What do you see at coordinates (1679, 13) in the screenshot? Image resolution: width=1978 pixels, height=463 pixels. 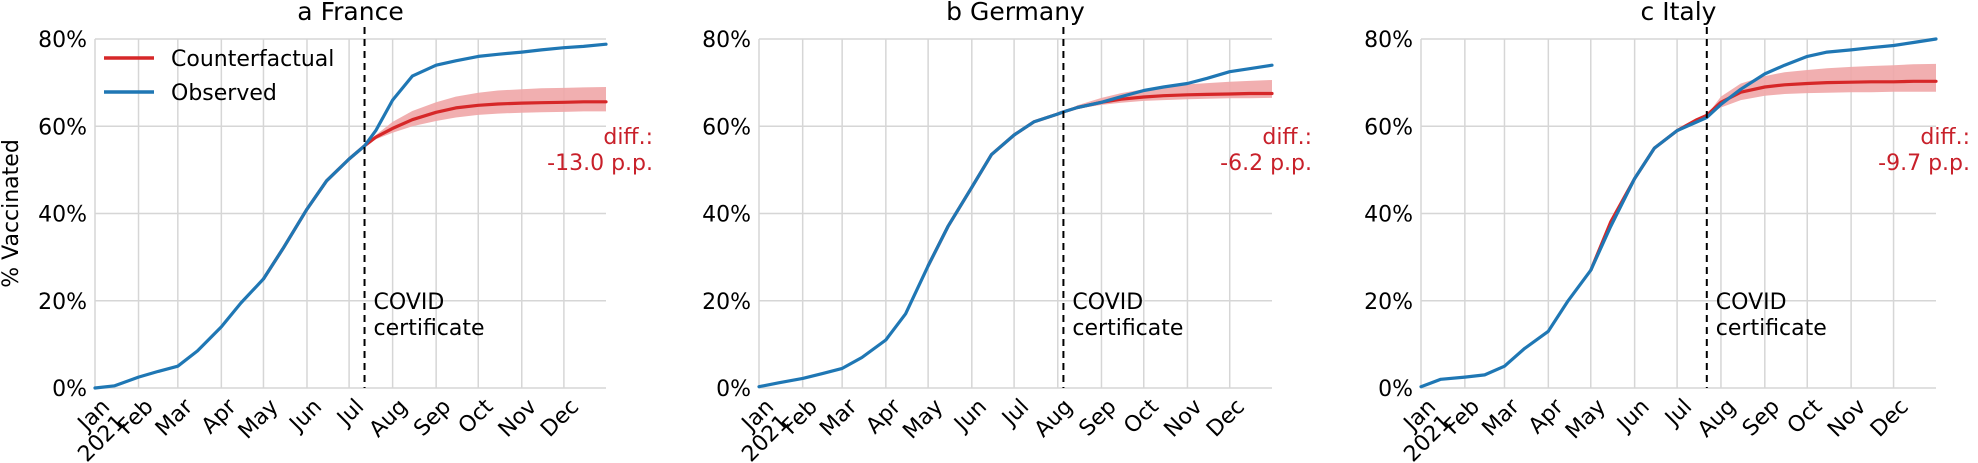 I see `panel-title: c Italy` at bounding box center [1679, 13].